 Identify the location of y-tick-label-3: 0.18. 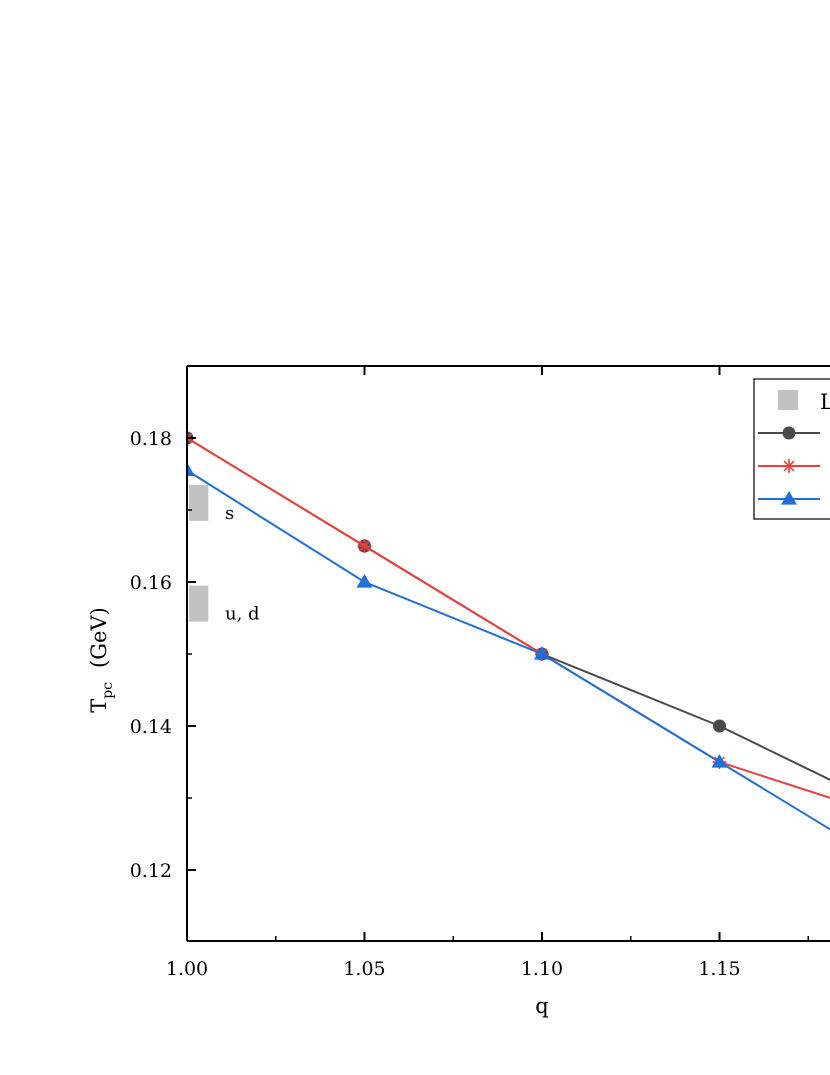
(151, 439).